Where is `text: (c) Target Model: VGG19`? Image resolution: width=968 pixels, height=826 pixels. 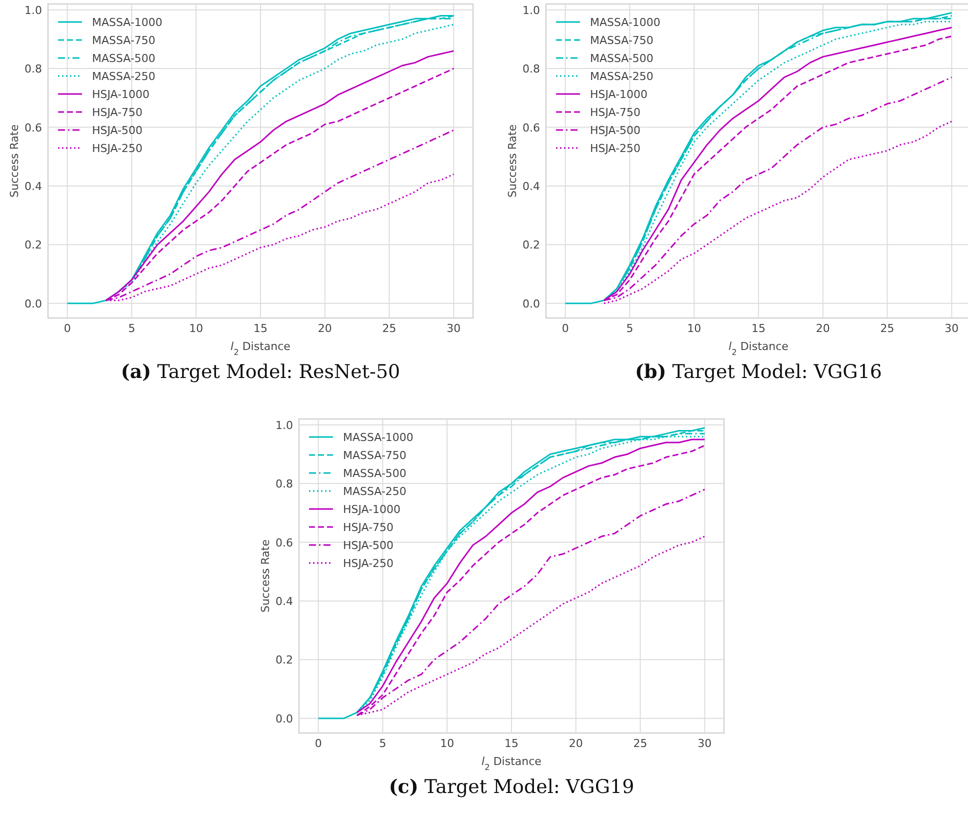 text: (c) Target Model: VGG19 is located at coordinates (511, 787).